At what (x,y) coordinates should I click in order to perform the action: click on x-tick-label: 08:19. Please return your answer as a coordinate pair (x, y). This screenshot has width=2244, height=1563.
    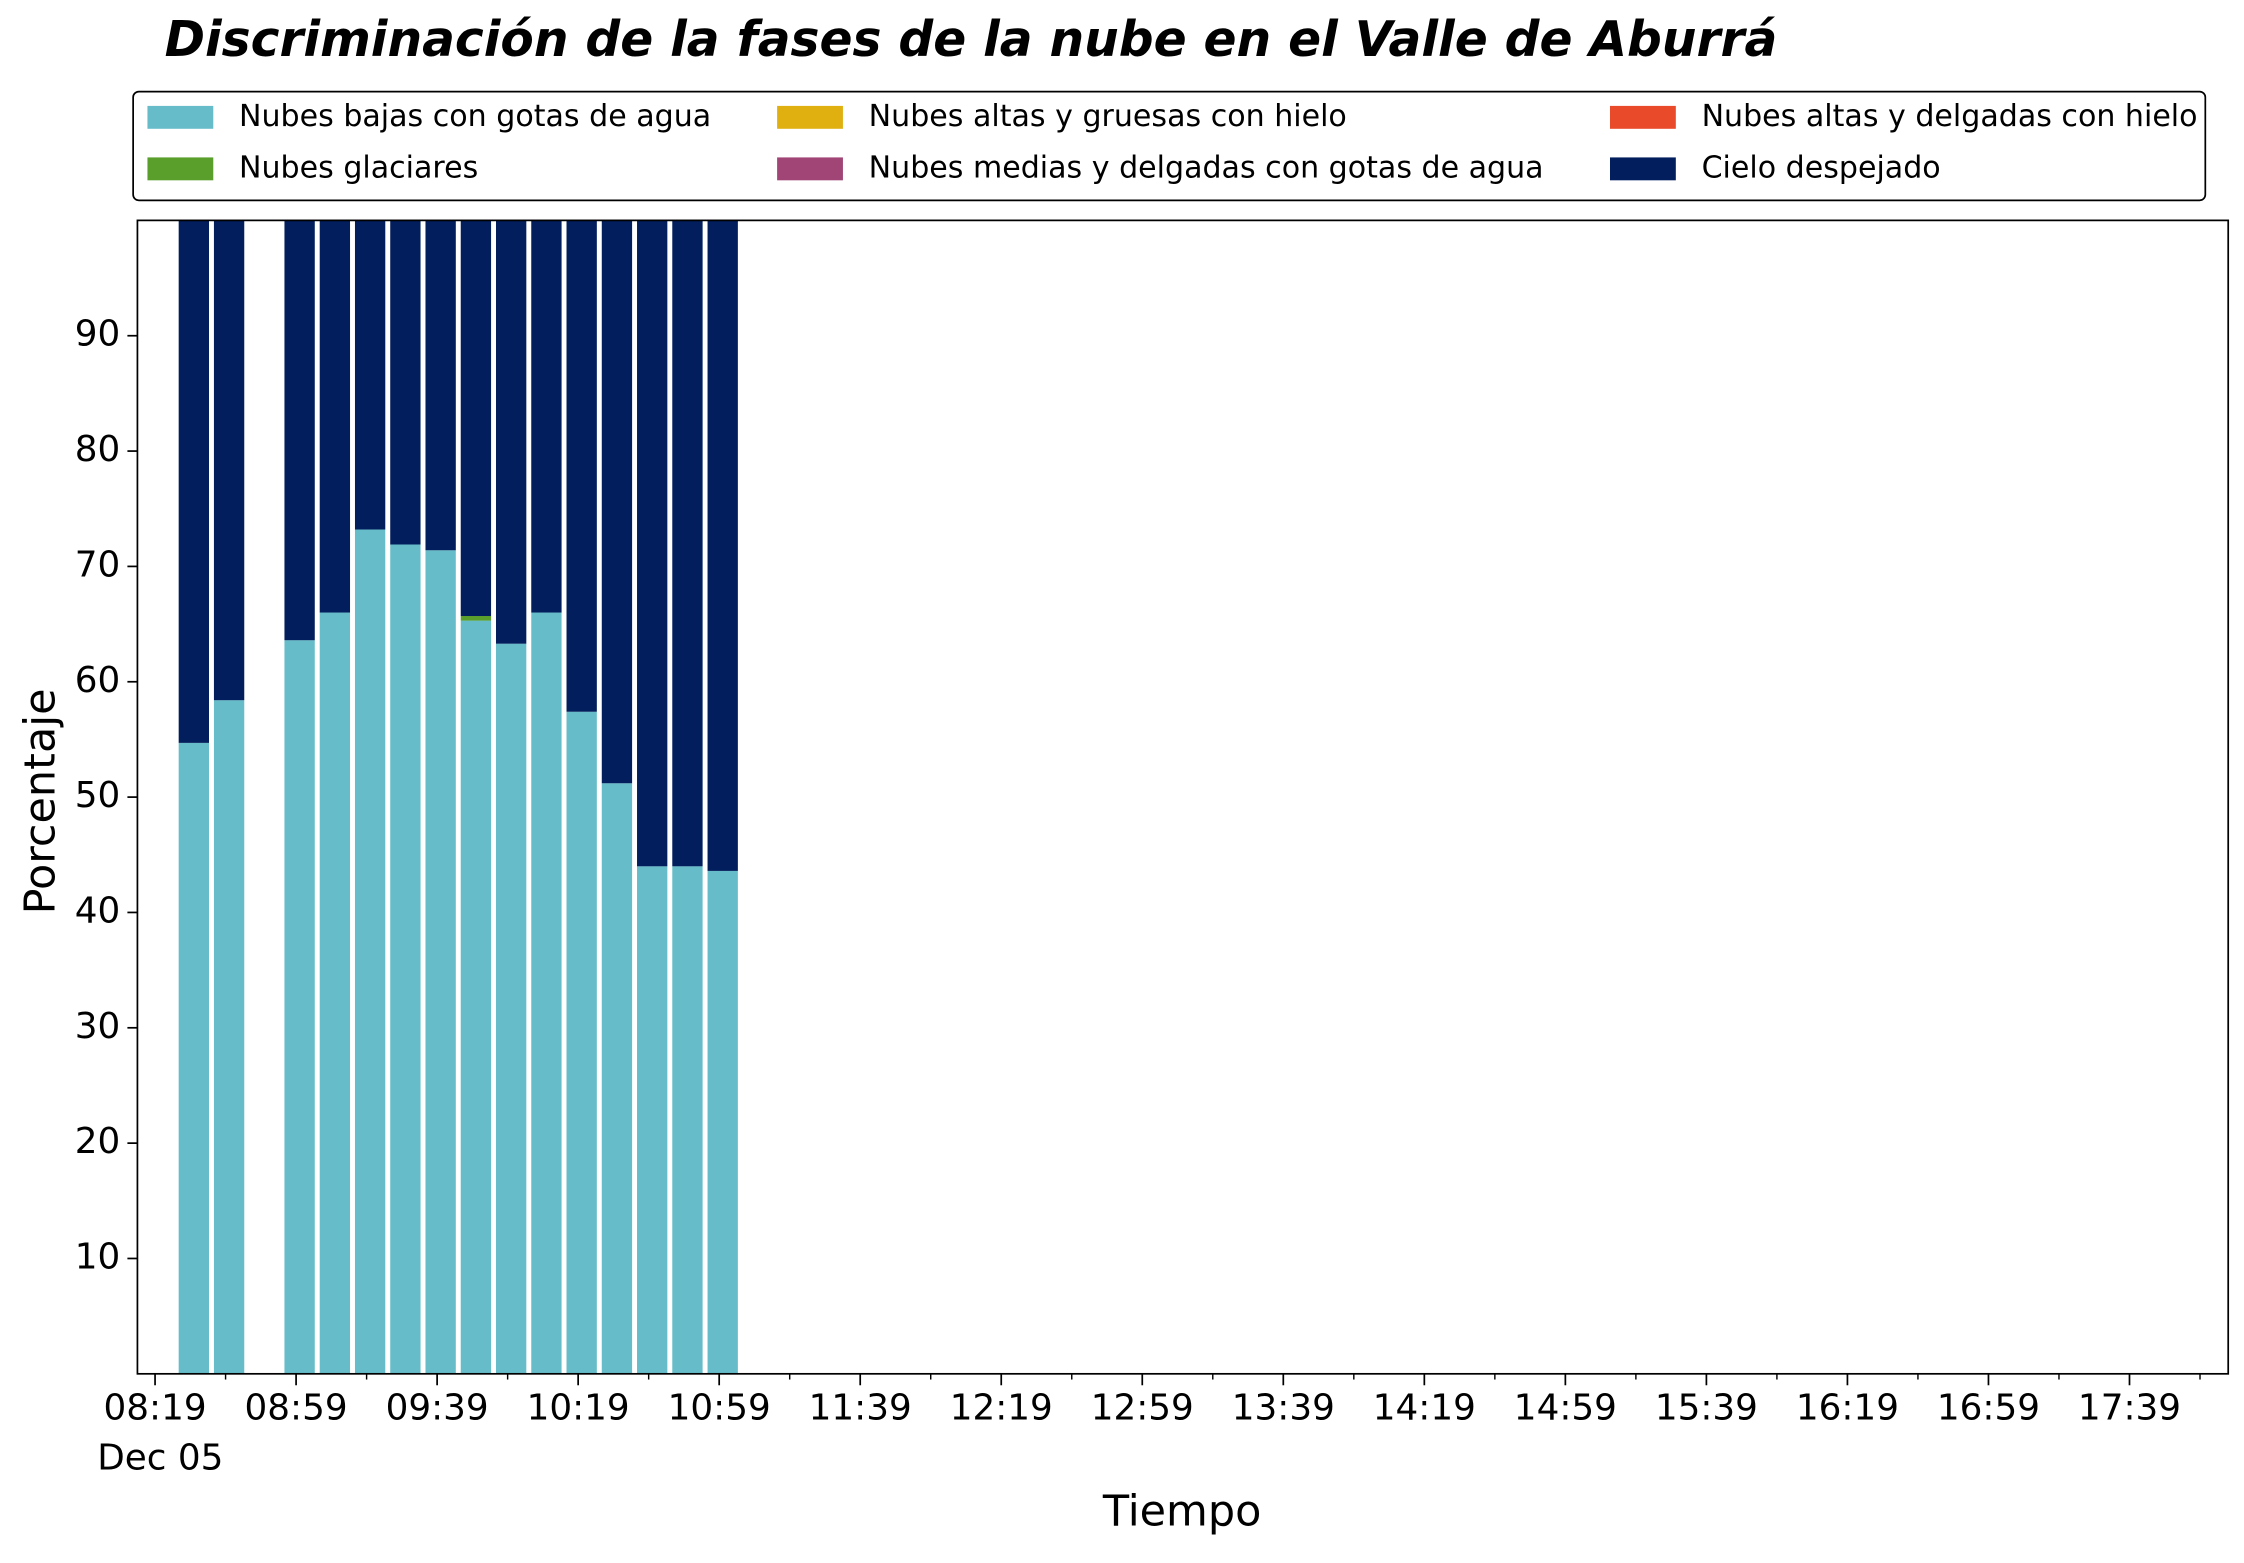
    Looking at the image, I should click on (155, 1408).